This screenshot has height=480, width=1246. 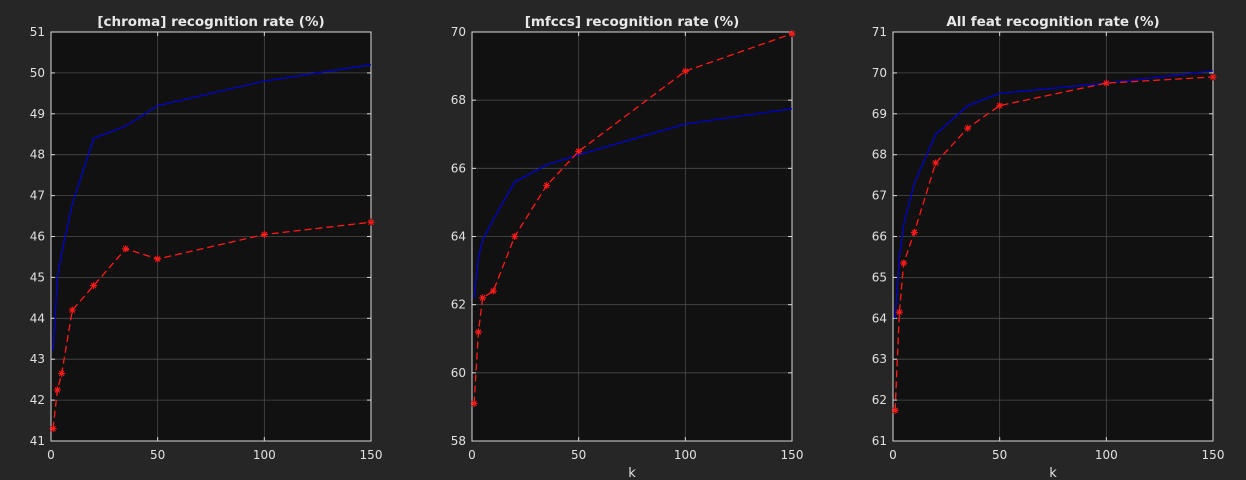 What do you see at coordinates (879, 114) in the screenshot?
I see `y-tick-label: 69` at bounding box center [879, 114].